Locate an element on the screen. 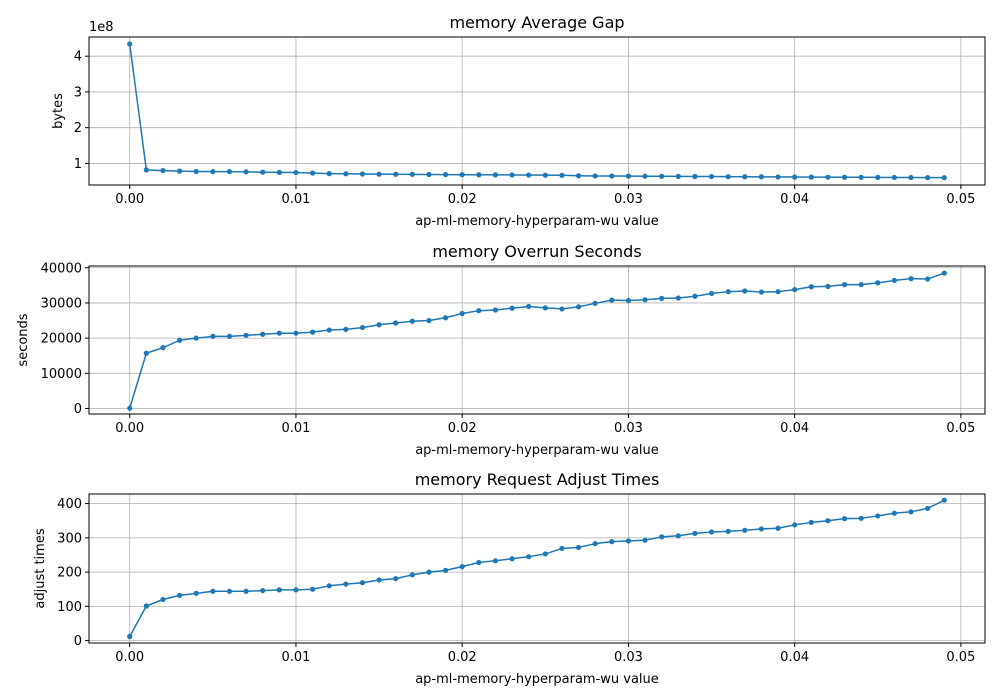 This screenshot has height=700, width=1000. y-offset-label: 1e8 is located at coordinates (101, 27).